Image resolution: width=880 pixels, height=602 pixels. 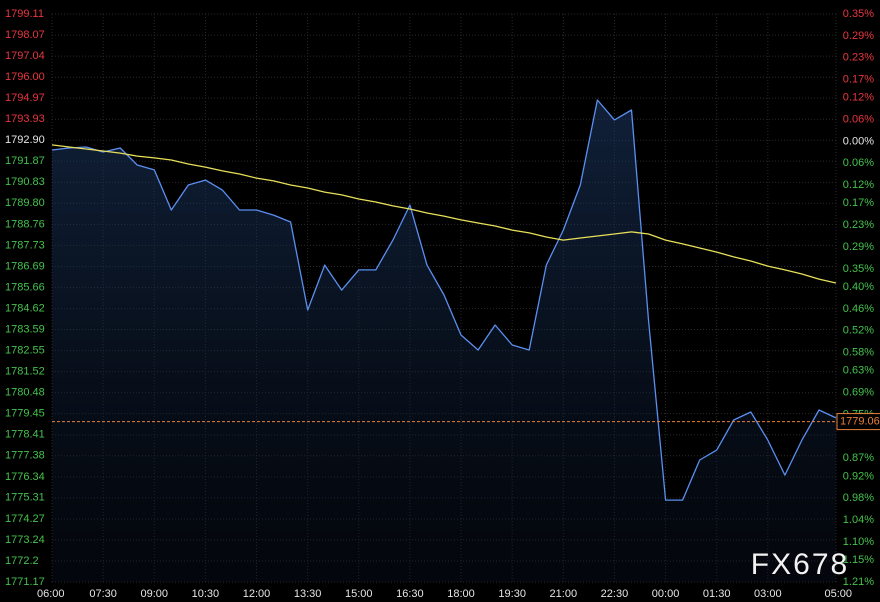 I want to click on y-tick-label: 1796.00, so click(x=25, y=77).